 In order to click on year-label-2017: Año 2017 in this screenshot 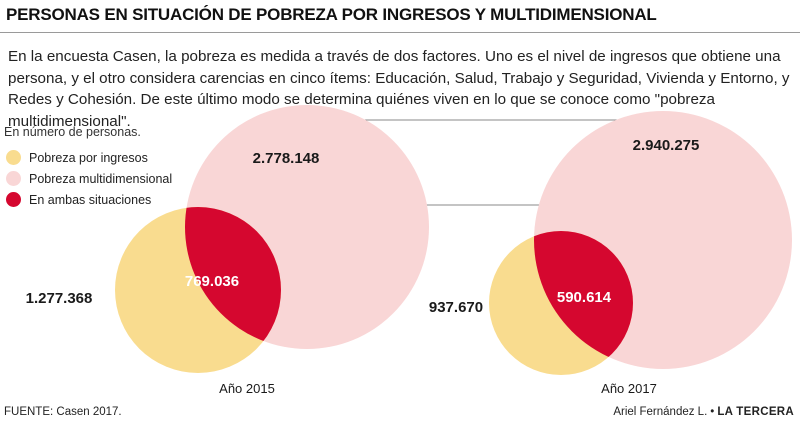, I will do `click(629, 388)`.